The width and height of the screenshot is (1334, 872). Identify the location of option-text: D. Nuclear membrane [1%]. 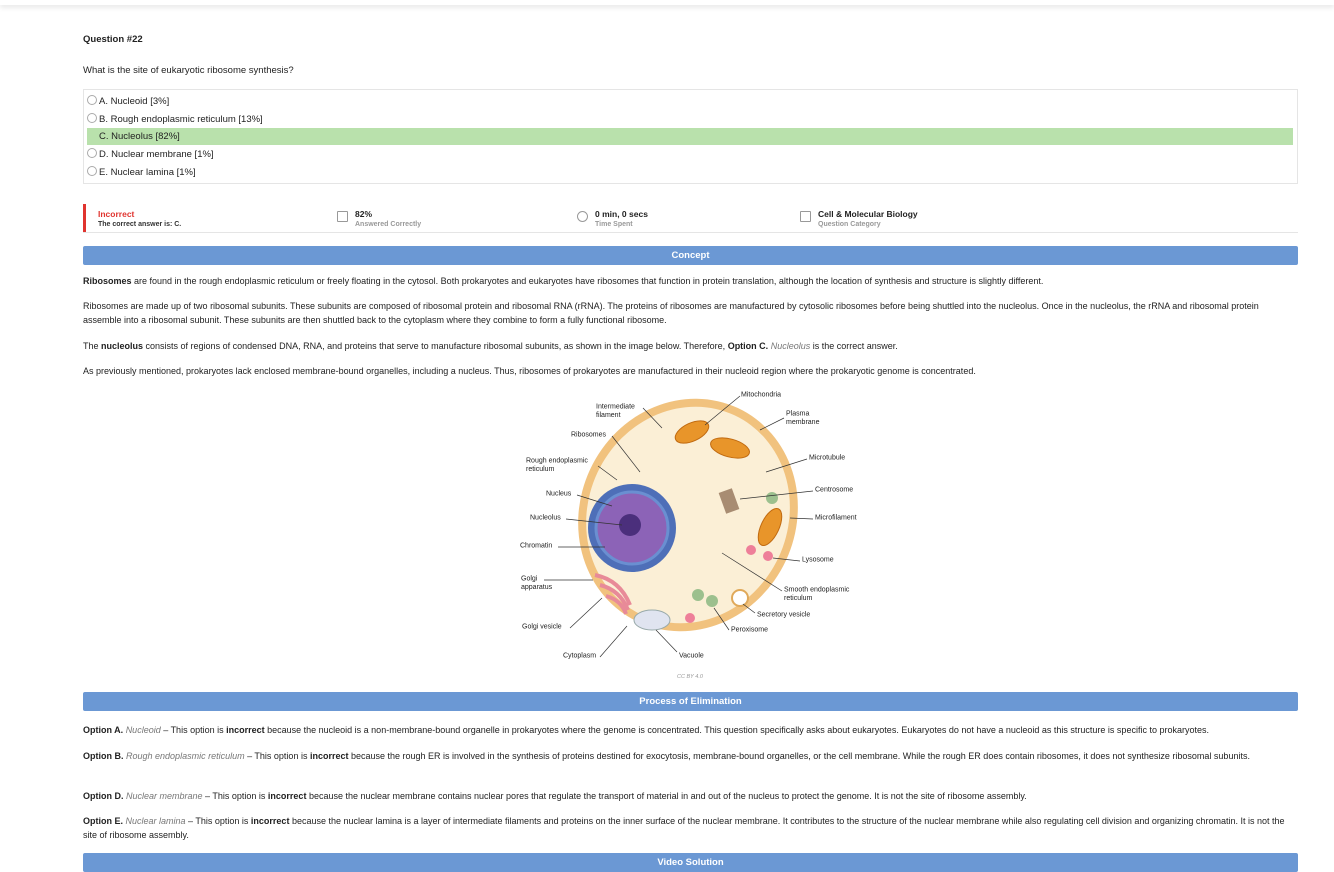
(156, 155).